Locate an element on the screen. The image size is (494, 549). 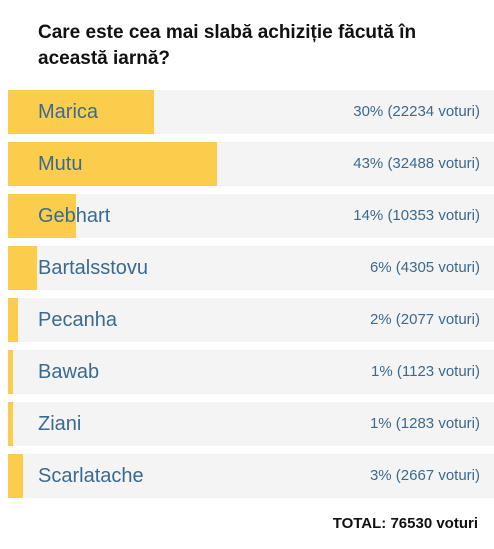
poll-option-marica: Marica 30% (22234 voturi) is located at coordinates (251, 112).